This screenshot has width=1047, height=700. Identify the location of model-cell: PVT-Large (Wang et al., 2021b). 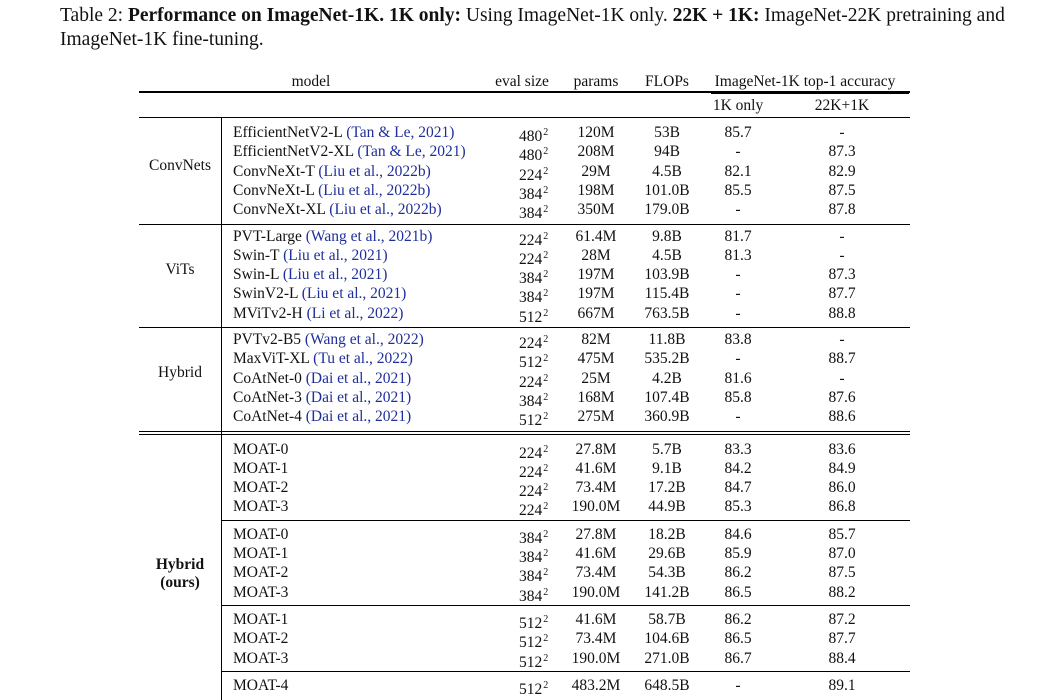
(332, 237).